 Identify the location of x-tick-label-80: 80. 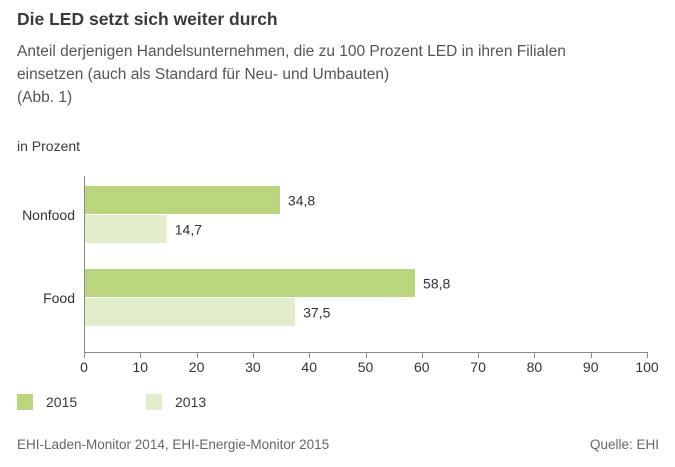
(535, 367).